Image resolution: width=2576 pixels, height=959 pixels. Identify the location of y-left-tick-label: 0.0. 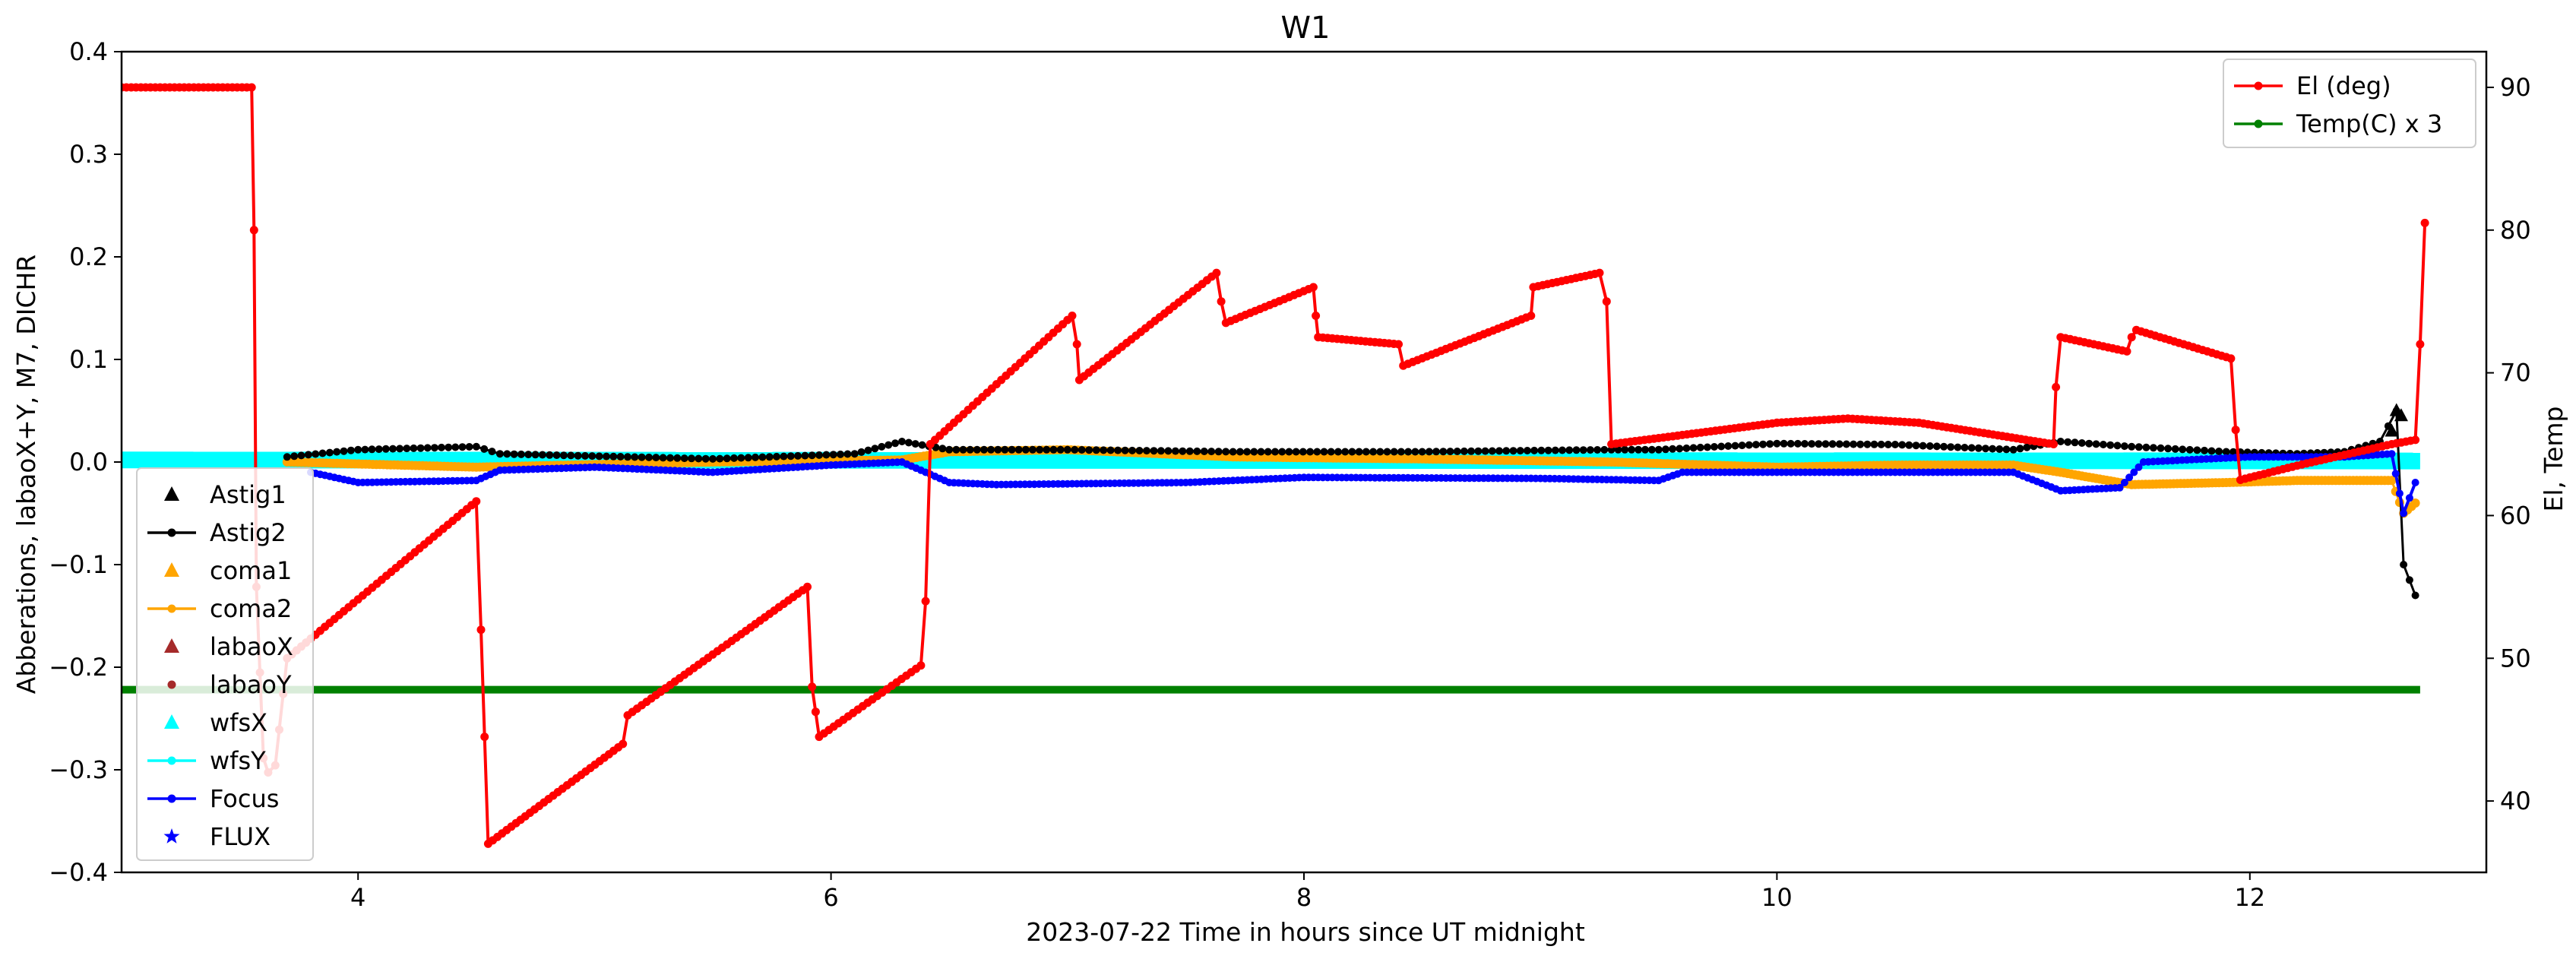
(88, 462).